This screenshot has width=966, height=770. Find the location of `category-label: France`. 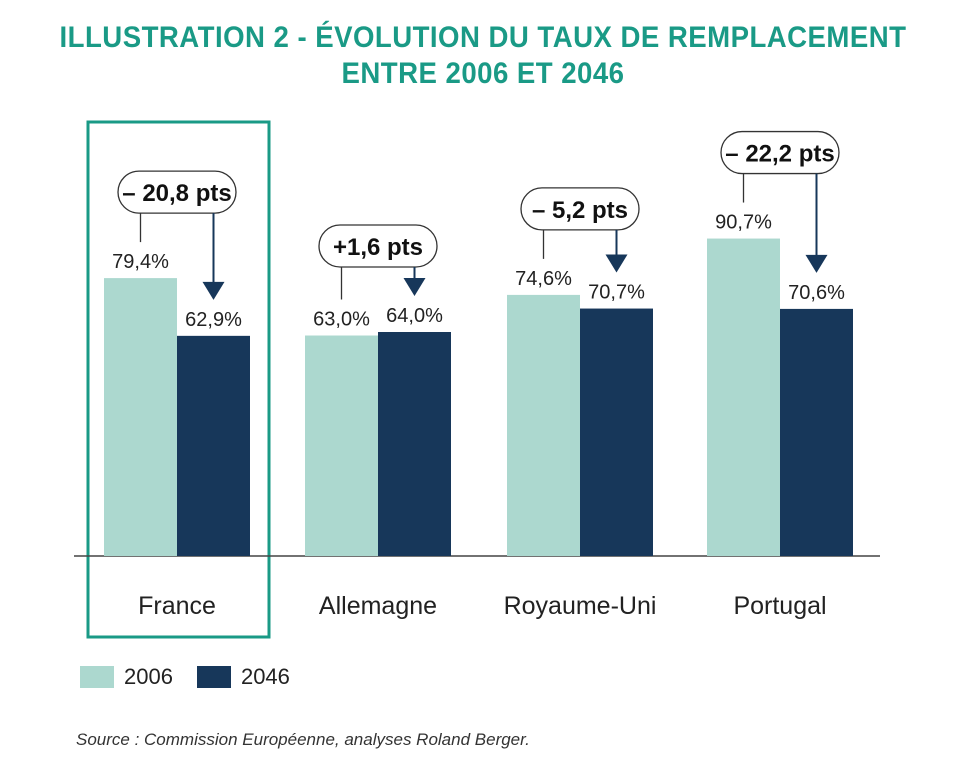

category-label: France is located at coordinates (177, 606).